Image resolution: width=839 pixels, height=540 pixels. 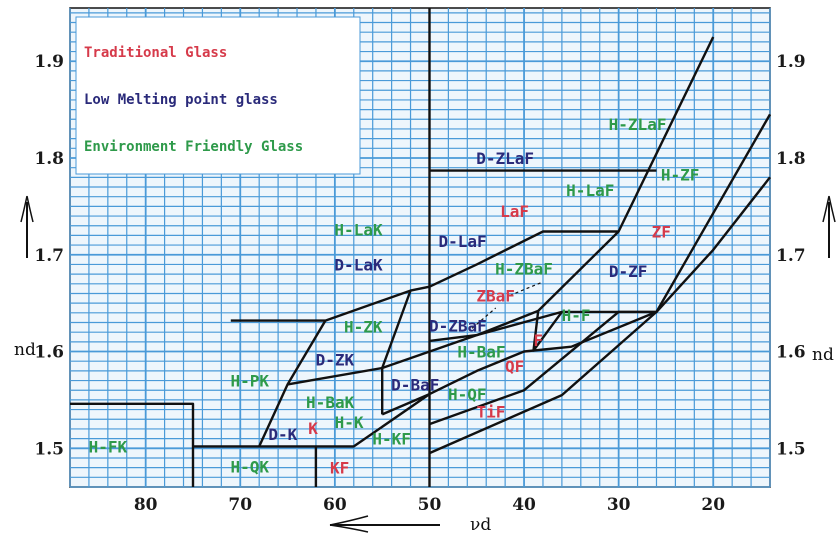 What do you see at coordinates (363, 326) in the screenshot?
I see `region-label-h-zk: H-ZK` at bounding box center [363, 326].